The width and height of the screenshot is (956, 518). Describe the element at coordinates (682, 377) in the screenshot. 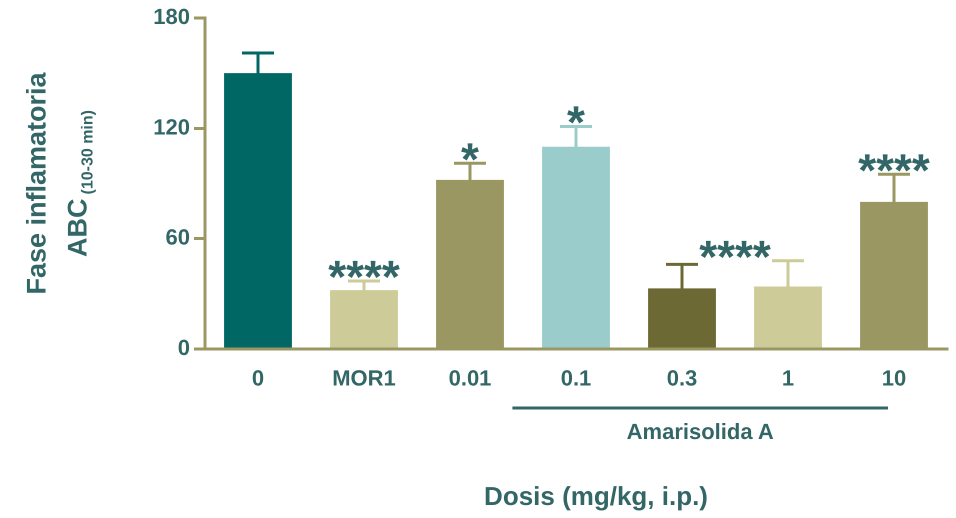

I see `x-tick-label: 0.3` at that location.